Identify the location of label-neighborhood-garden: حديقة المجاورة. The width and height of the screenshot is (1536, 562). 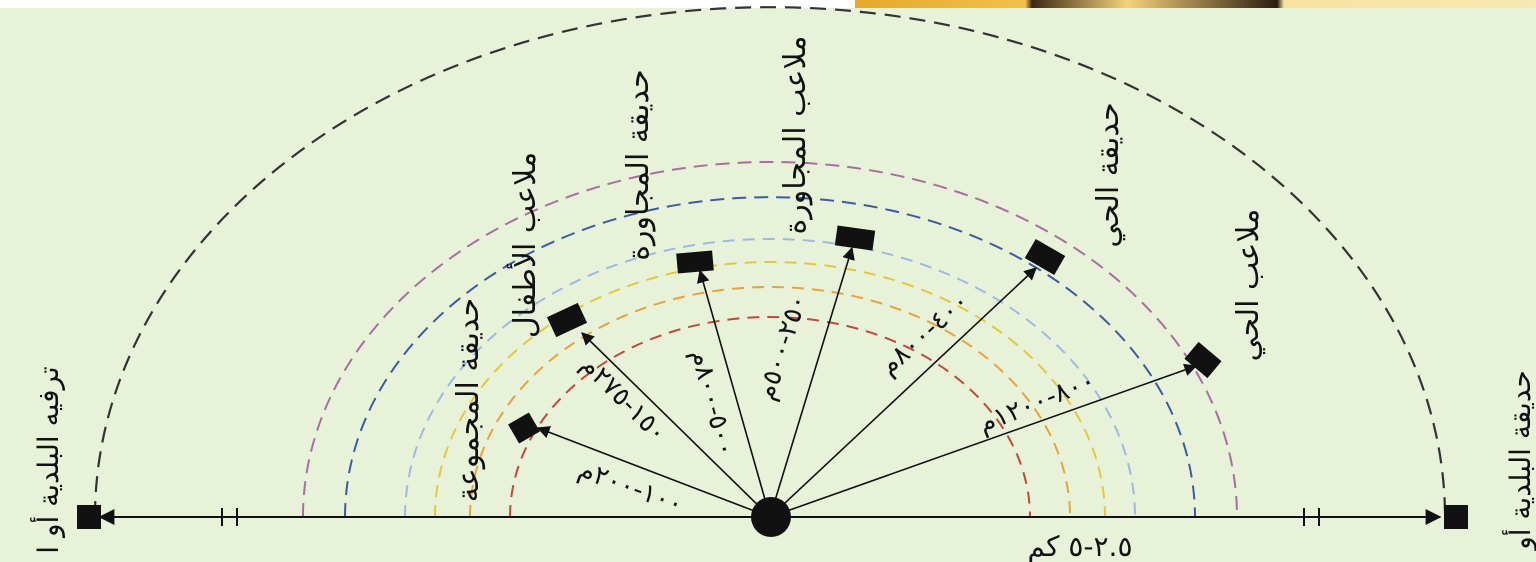
(638, 164).